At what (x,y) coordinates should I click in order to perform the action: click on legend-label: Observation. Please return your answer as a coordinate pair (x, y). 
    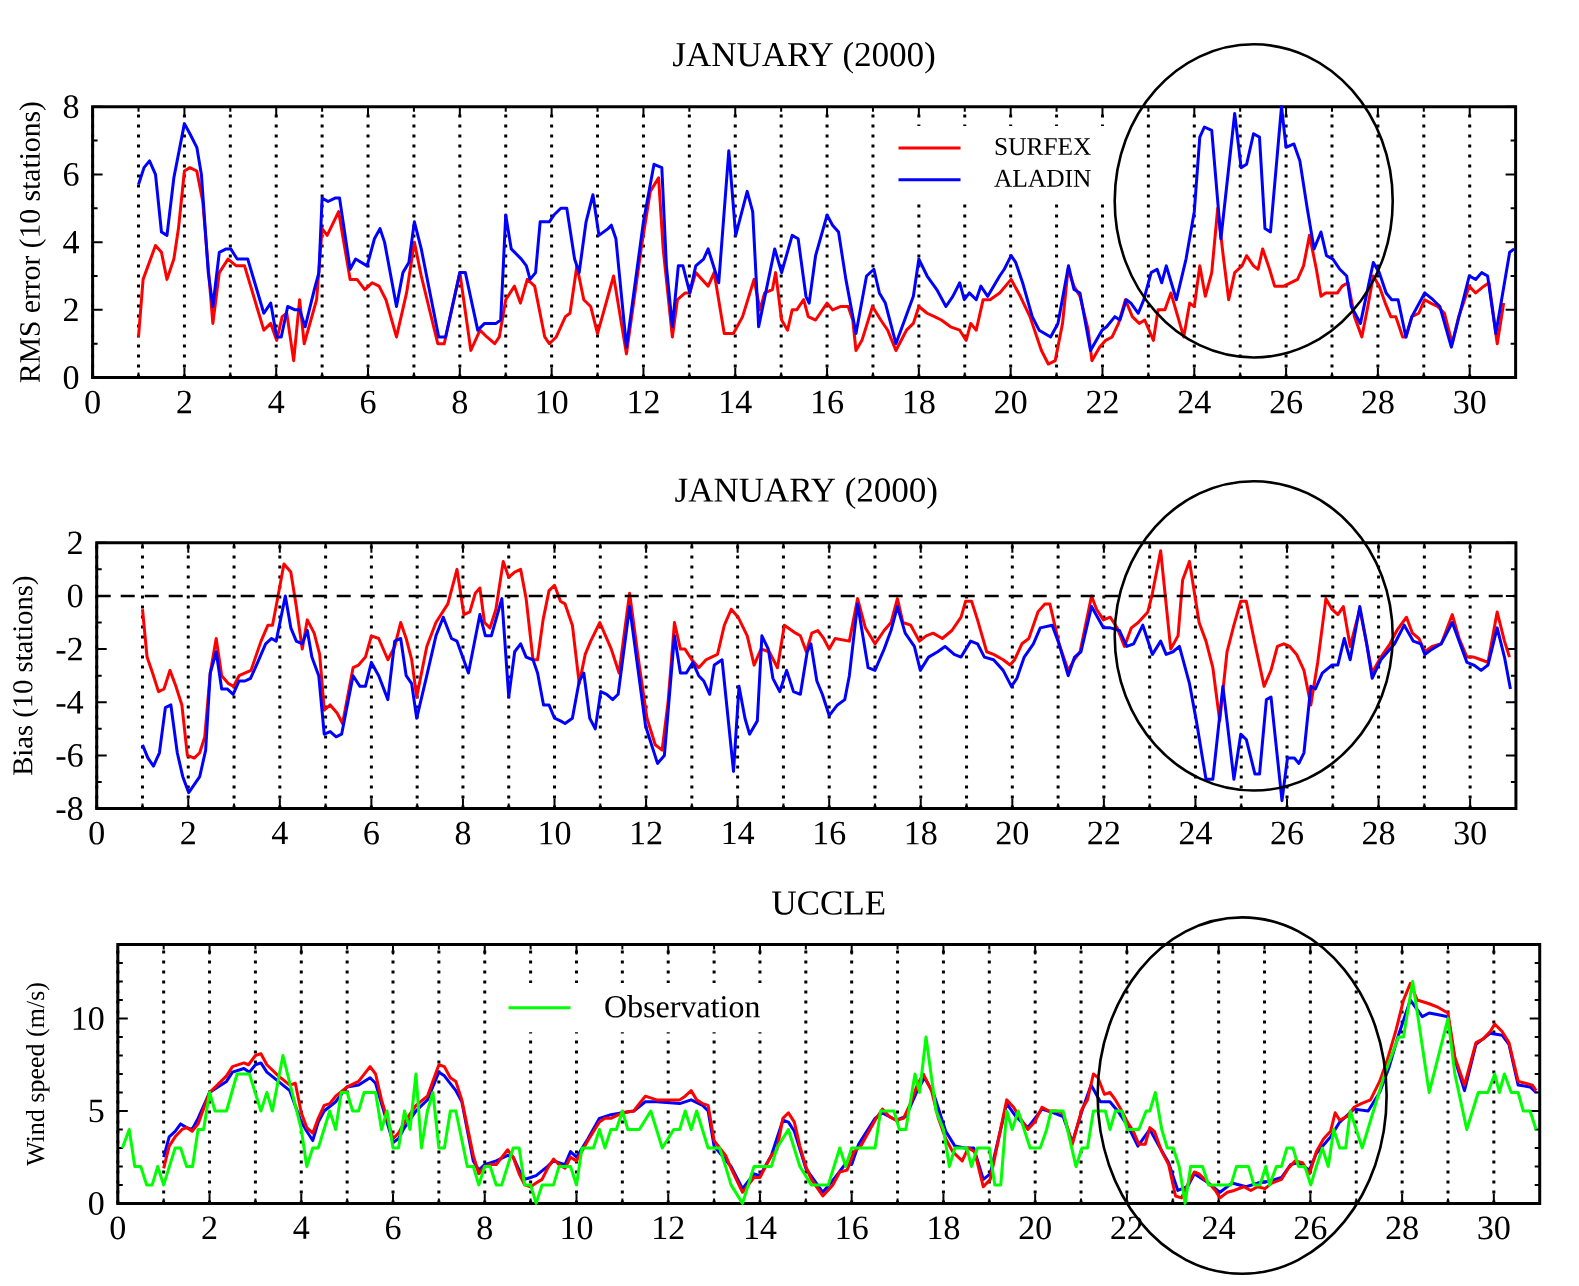
    Looking at the image, I should click on (682, 1006).